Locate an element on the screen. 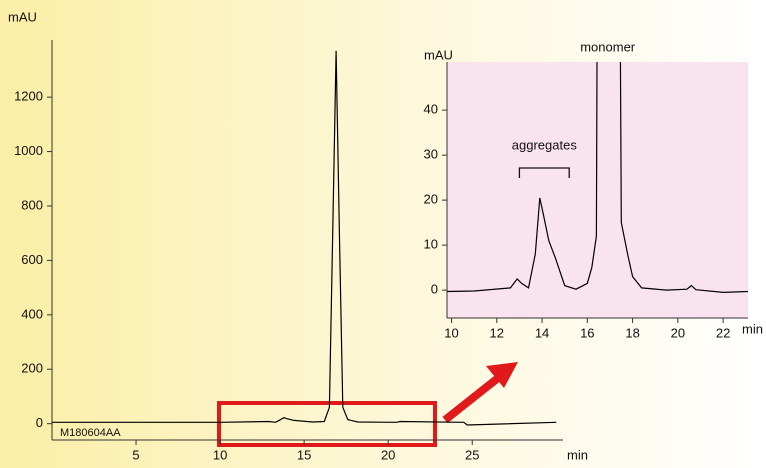 The height and width of the screenshot is (468, 766). y-tick-label: 20 is located at coordinates (431, 199).